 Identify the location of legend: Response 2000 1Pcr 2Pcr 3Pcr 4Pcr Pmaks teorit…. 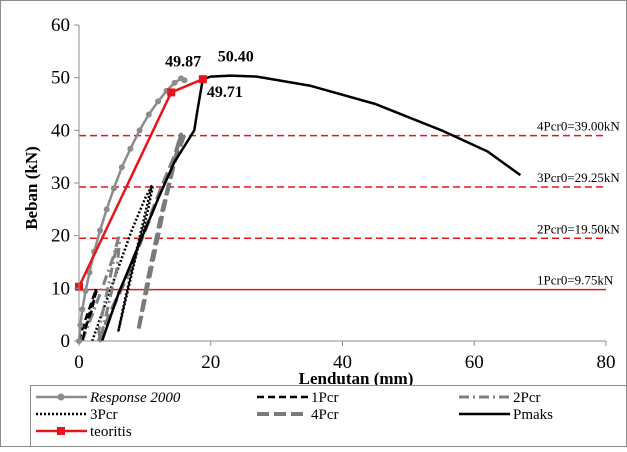
(294, 415).